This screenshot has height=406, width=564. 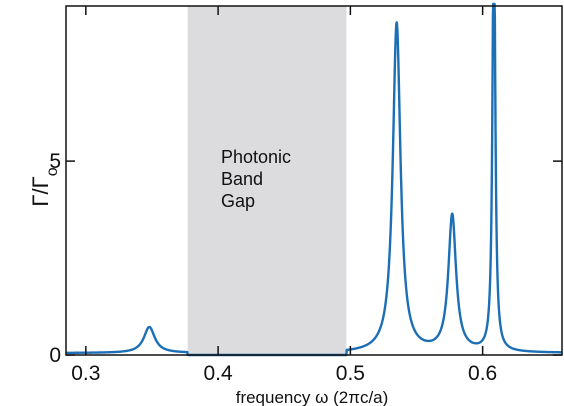 I want to click on x-axis-label: frequency ω (2πc/a), so click(x=312, y=397).